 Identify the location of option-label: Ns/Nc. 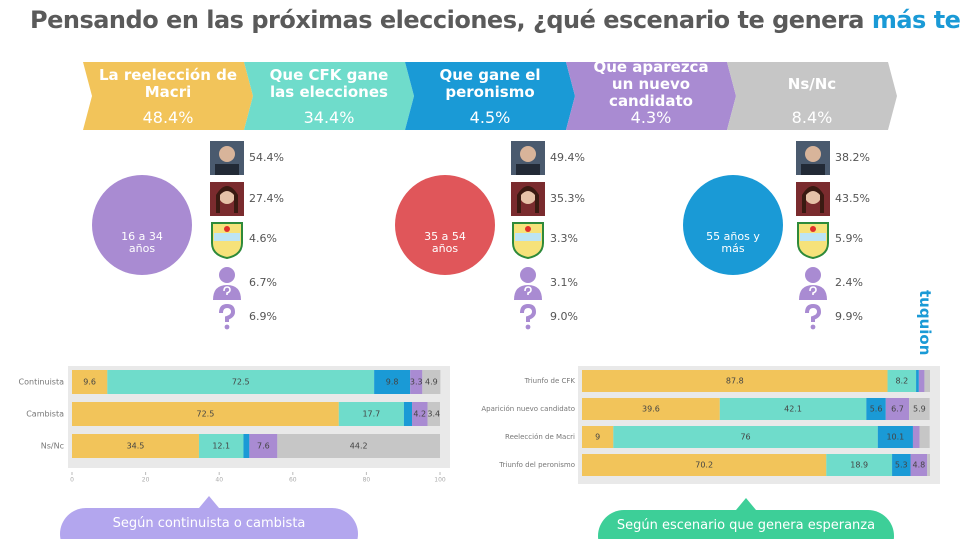
(812, 83).